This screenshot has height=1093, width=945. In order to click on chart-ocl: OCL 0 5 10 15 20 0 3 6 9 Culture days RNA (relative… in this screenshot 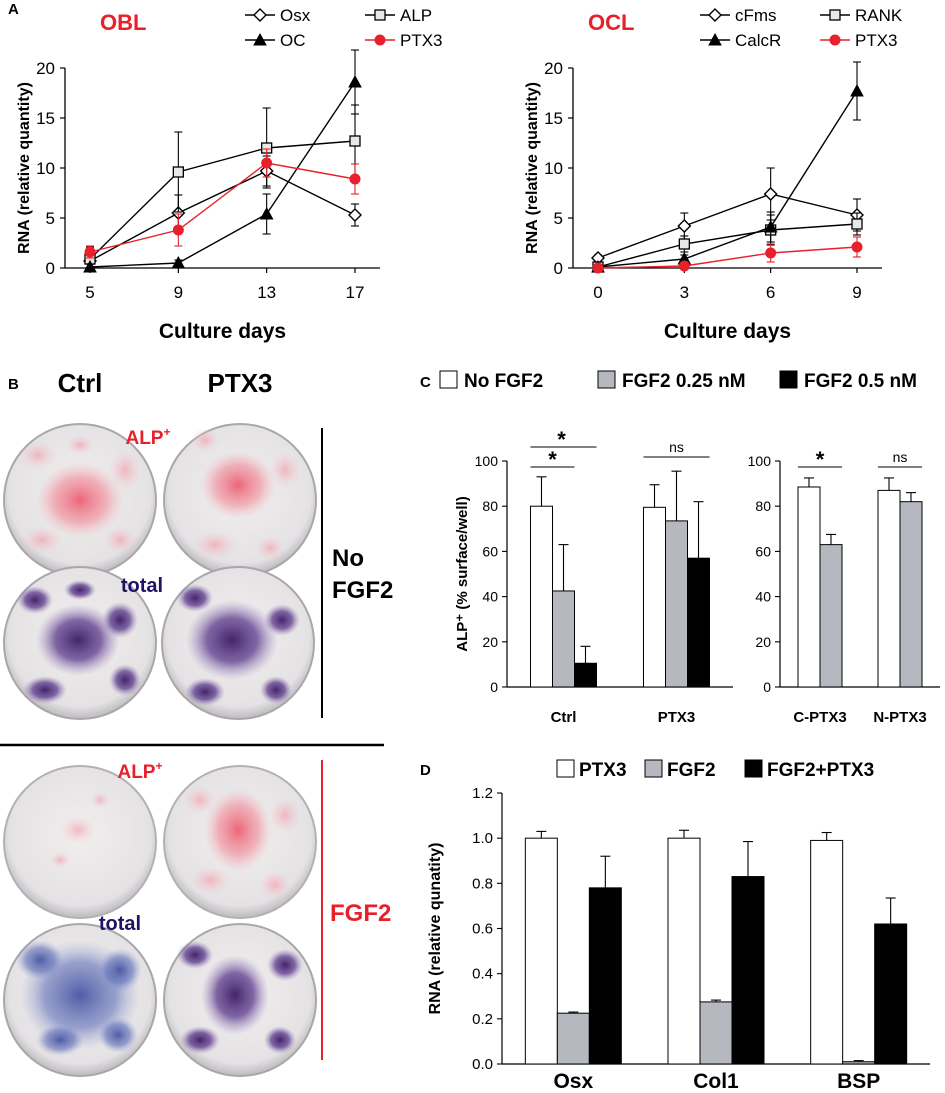, I will do `click(713, 174)`.